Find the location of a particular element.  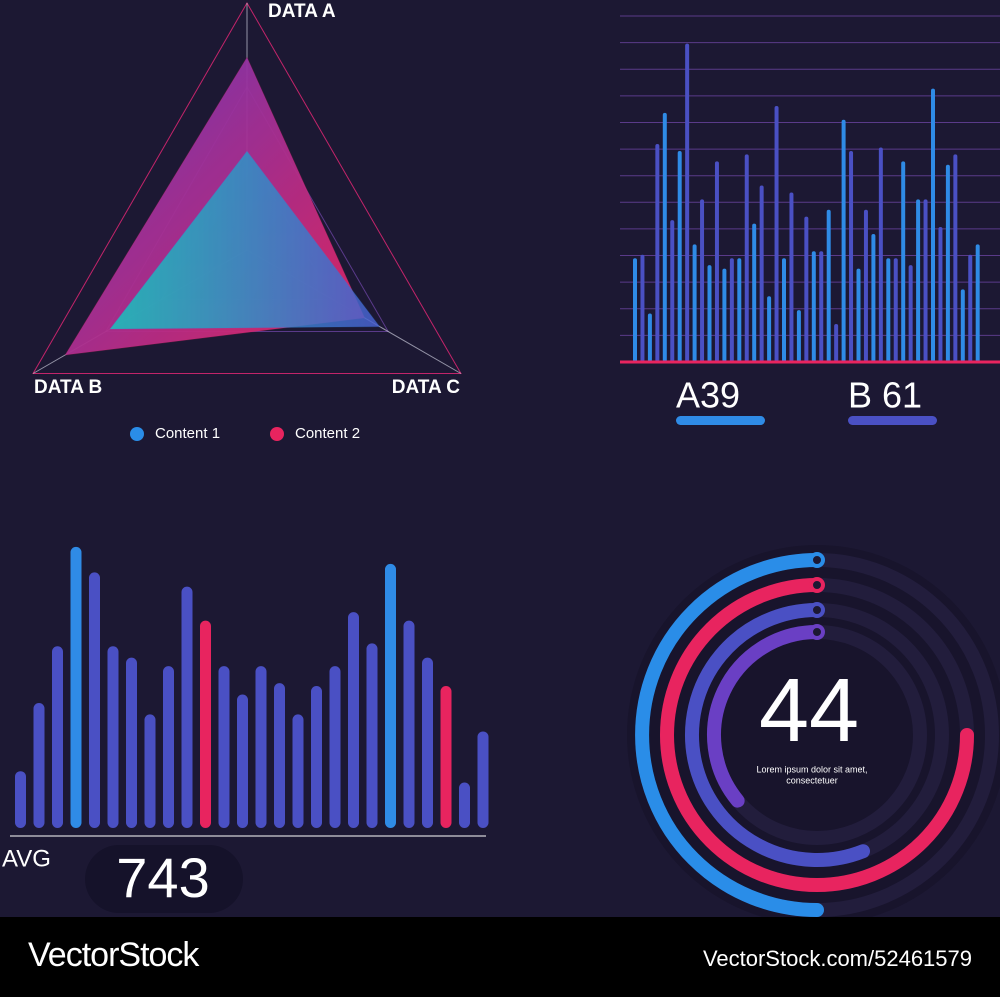

radar-area is located at coordinates (245, 240).